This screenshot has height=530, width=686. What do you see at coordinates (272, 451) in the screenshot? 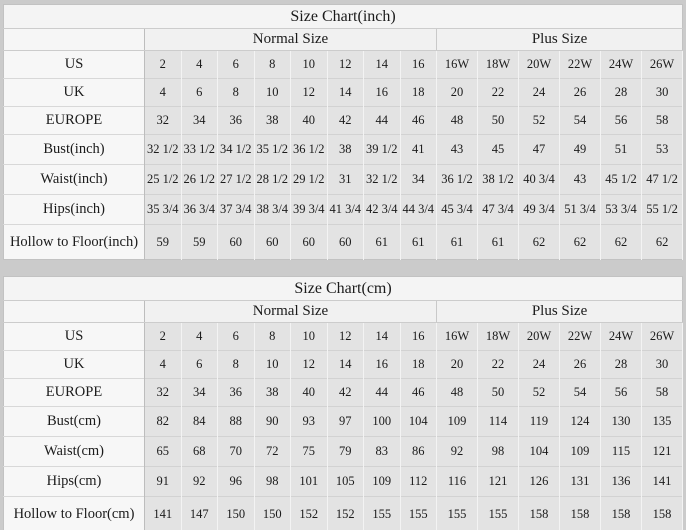
I see `size-value-cell: 72` at bounding box center [272, 451].